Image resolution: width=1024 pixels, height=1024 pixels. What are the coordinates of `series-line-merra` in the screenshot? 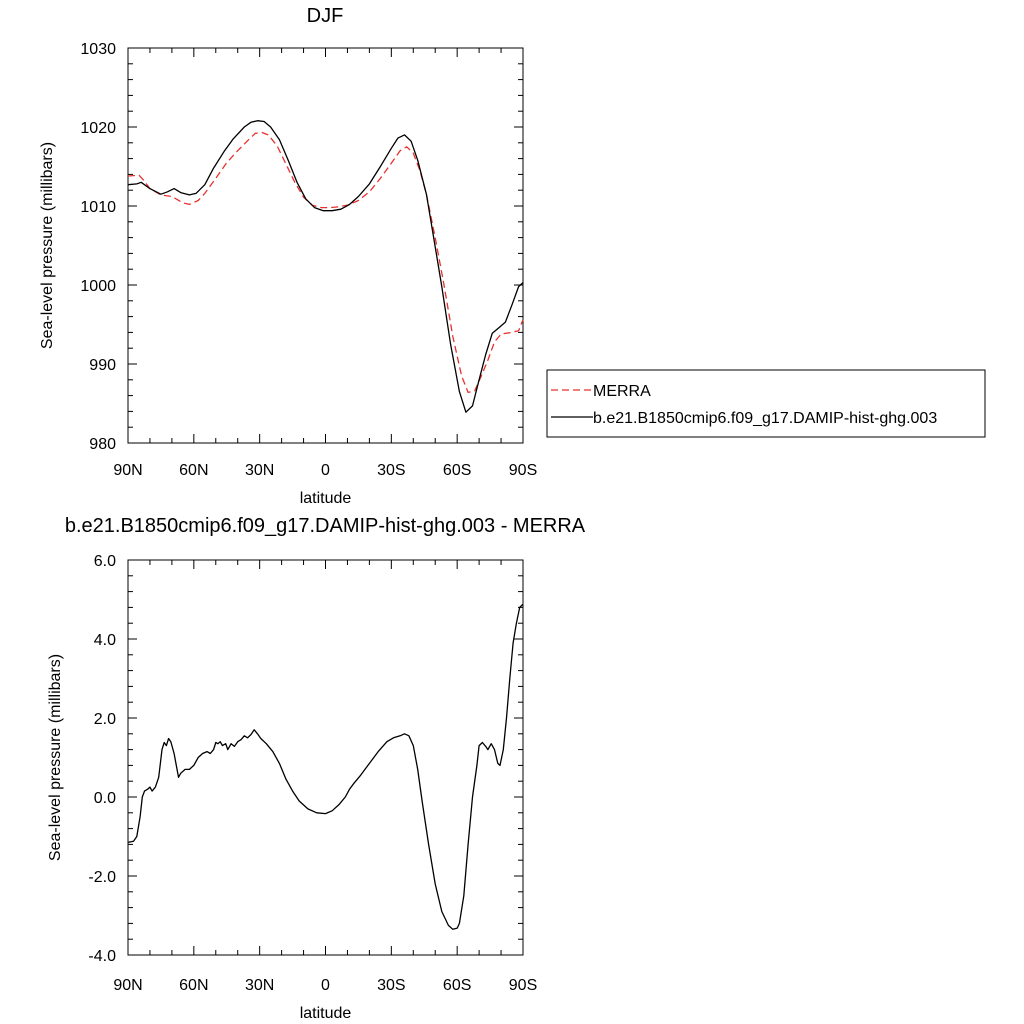 It's located at (325, 262).